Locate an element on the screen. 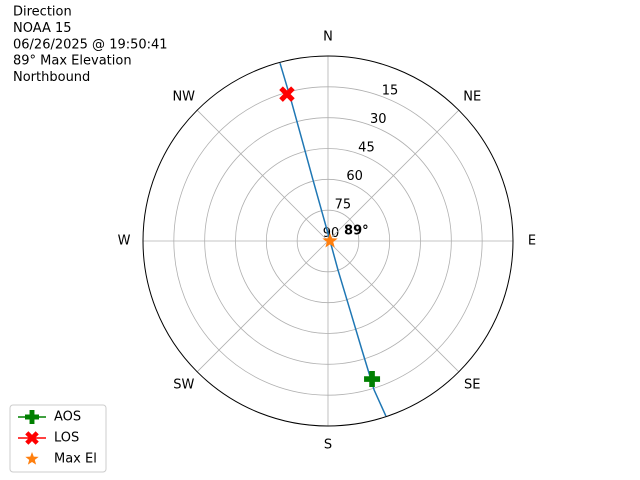  header-line: NOAA 15 is located at coordinates (42, 28).